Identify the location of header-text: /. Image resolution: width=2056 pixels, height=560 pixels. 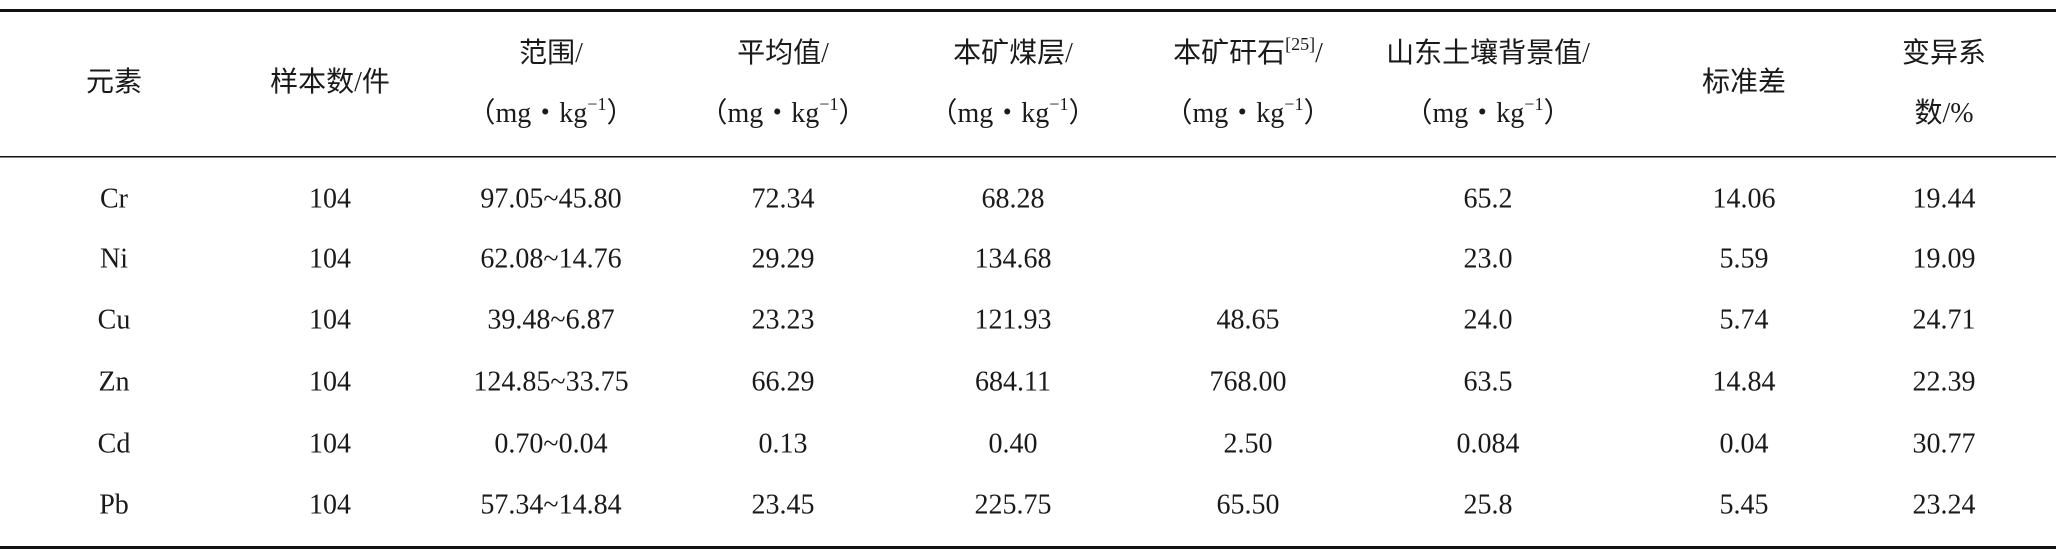
(1319, 53).